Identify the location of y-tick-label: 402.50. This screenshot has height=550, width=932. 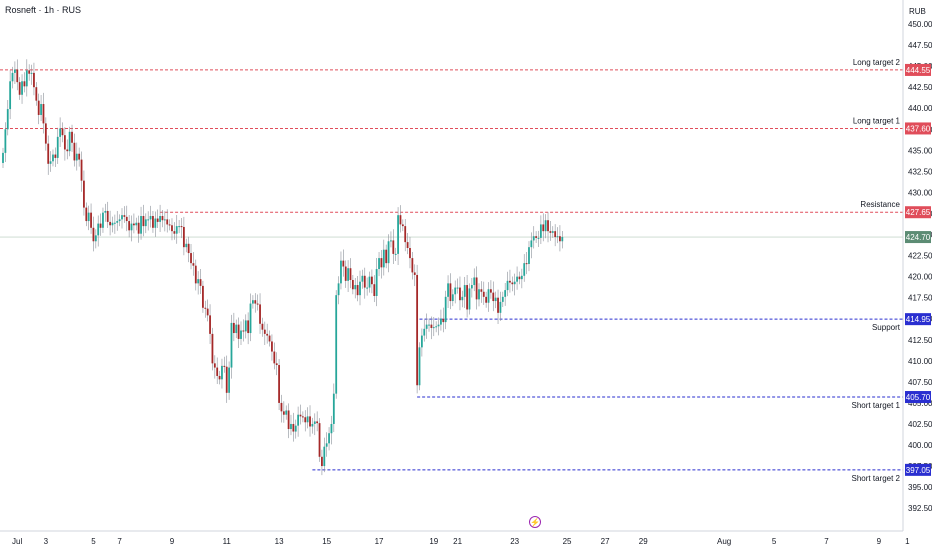
(920, 424).